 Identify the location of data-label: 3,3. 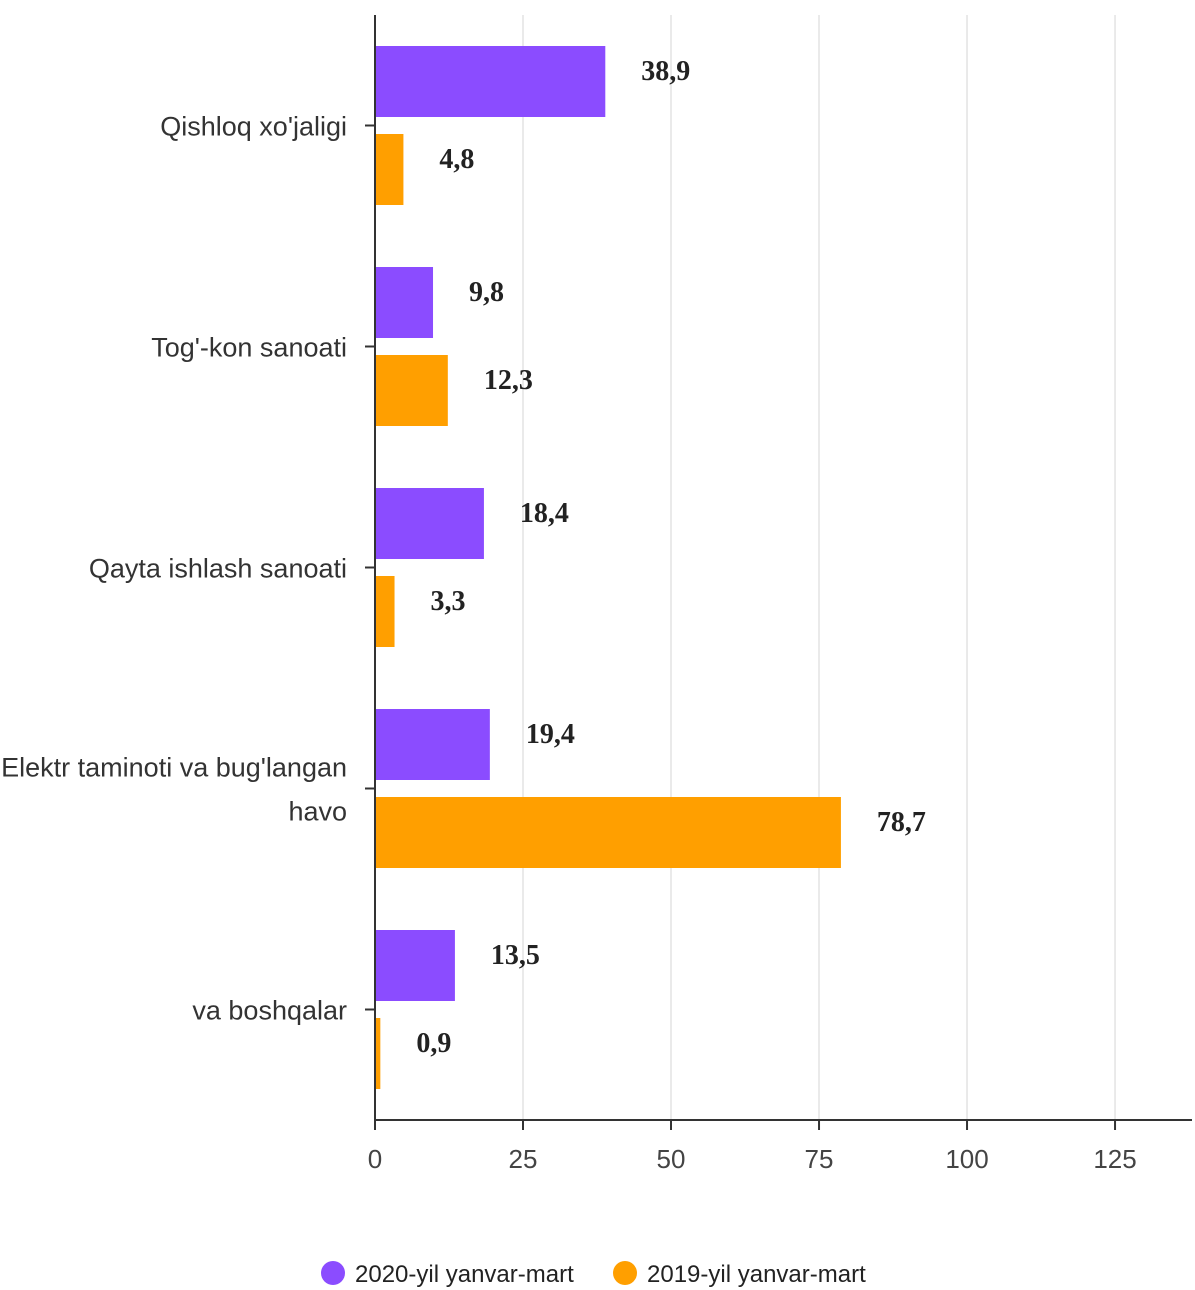
(448, 601).